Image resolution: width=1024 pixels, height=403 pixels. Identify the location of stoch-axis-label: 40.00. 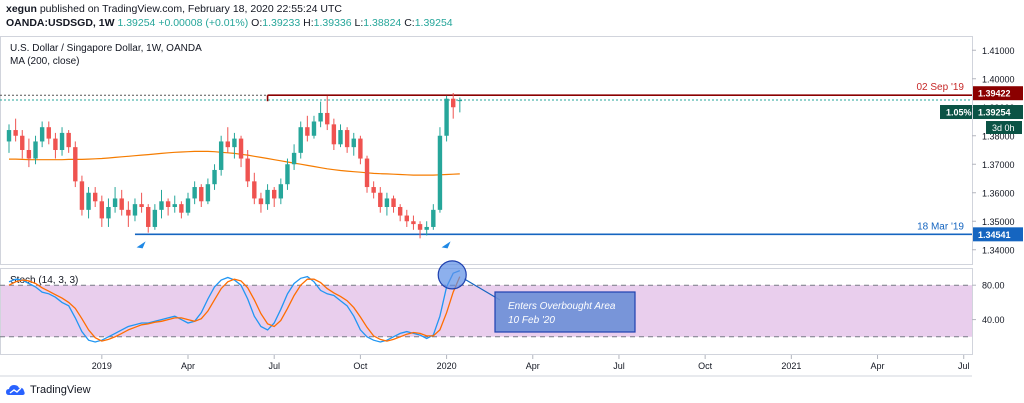
(993, 320).